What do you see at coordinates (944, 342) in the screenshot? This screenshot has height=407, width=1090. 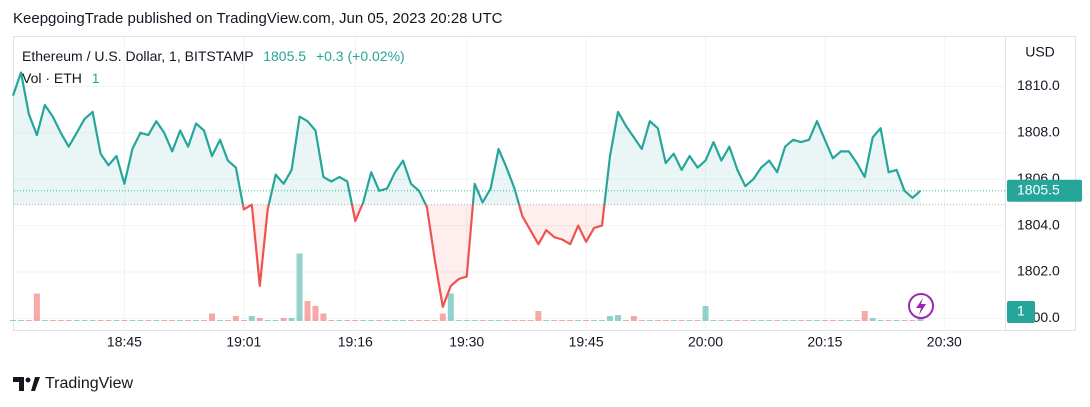 I see `x-tick-label: 20:30` at bounding box center [944, 342].